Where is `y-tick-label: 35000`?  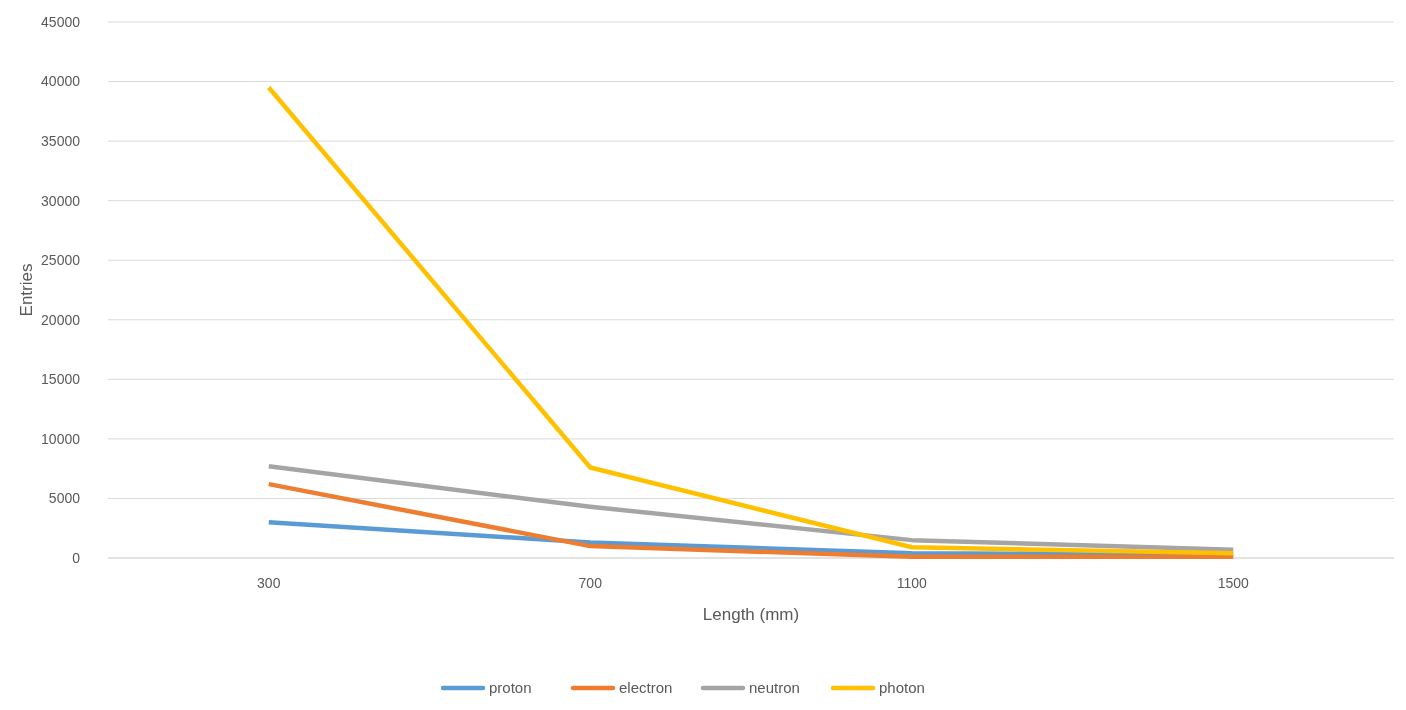 y-tick-label: 35000 is located at coordinates (61, 141).